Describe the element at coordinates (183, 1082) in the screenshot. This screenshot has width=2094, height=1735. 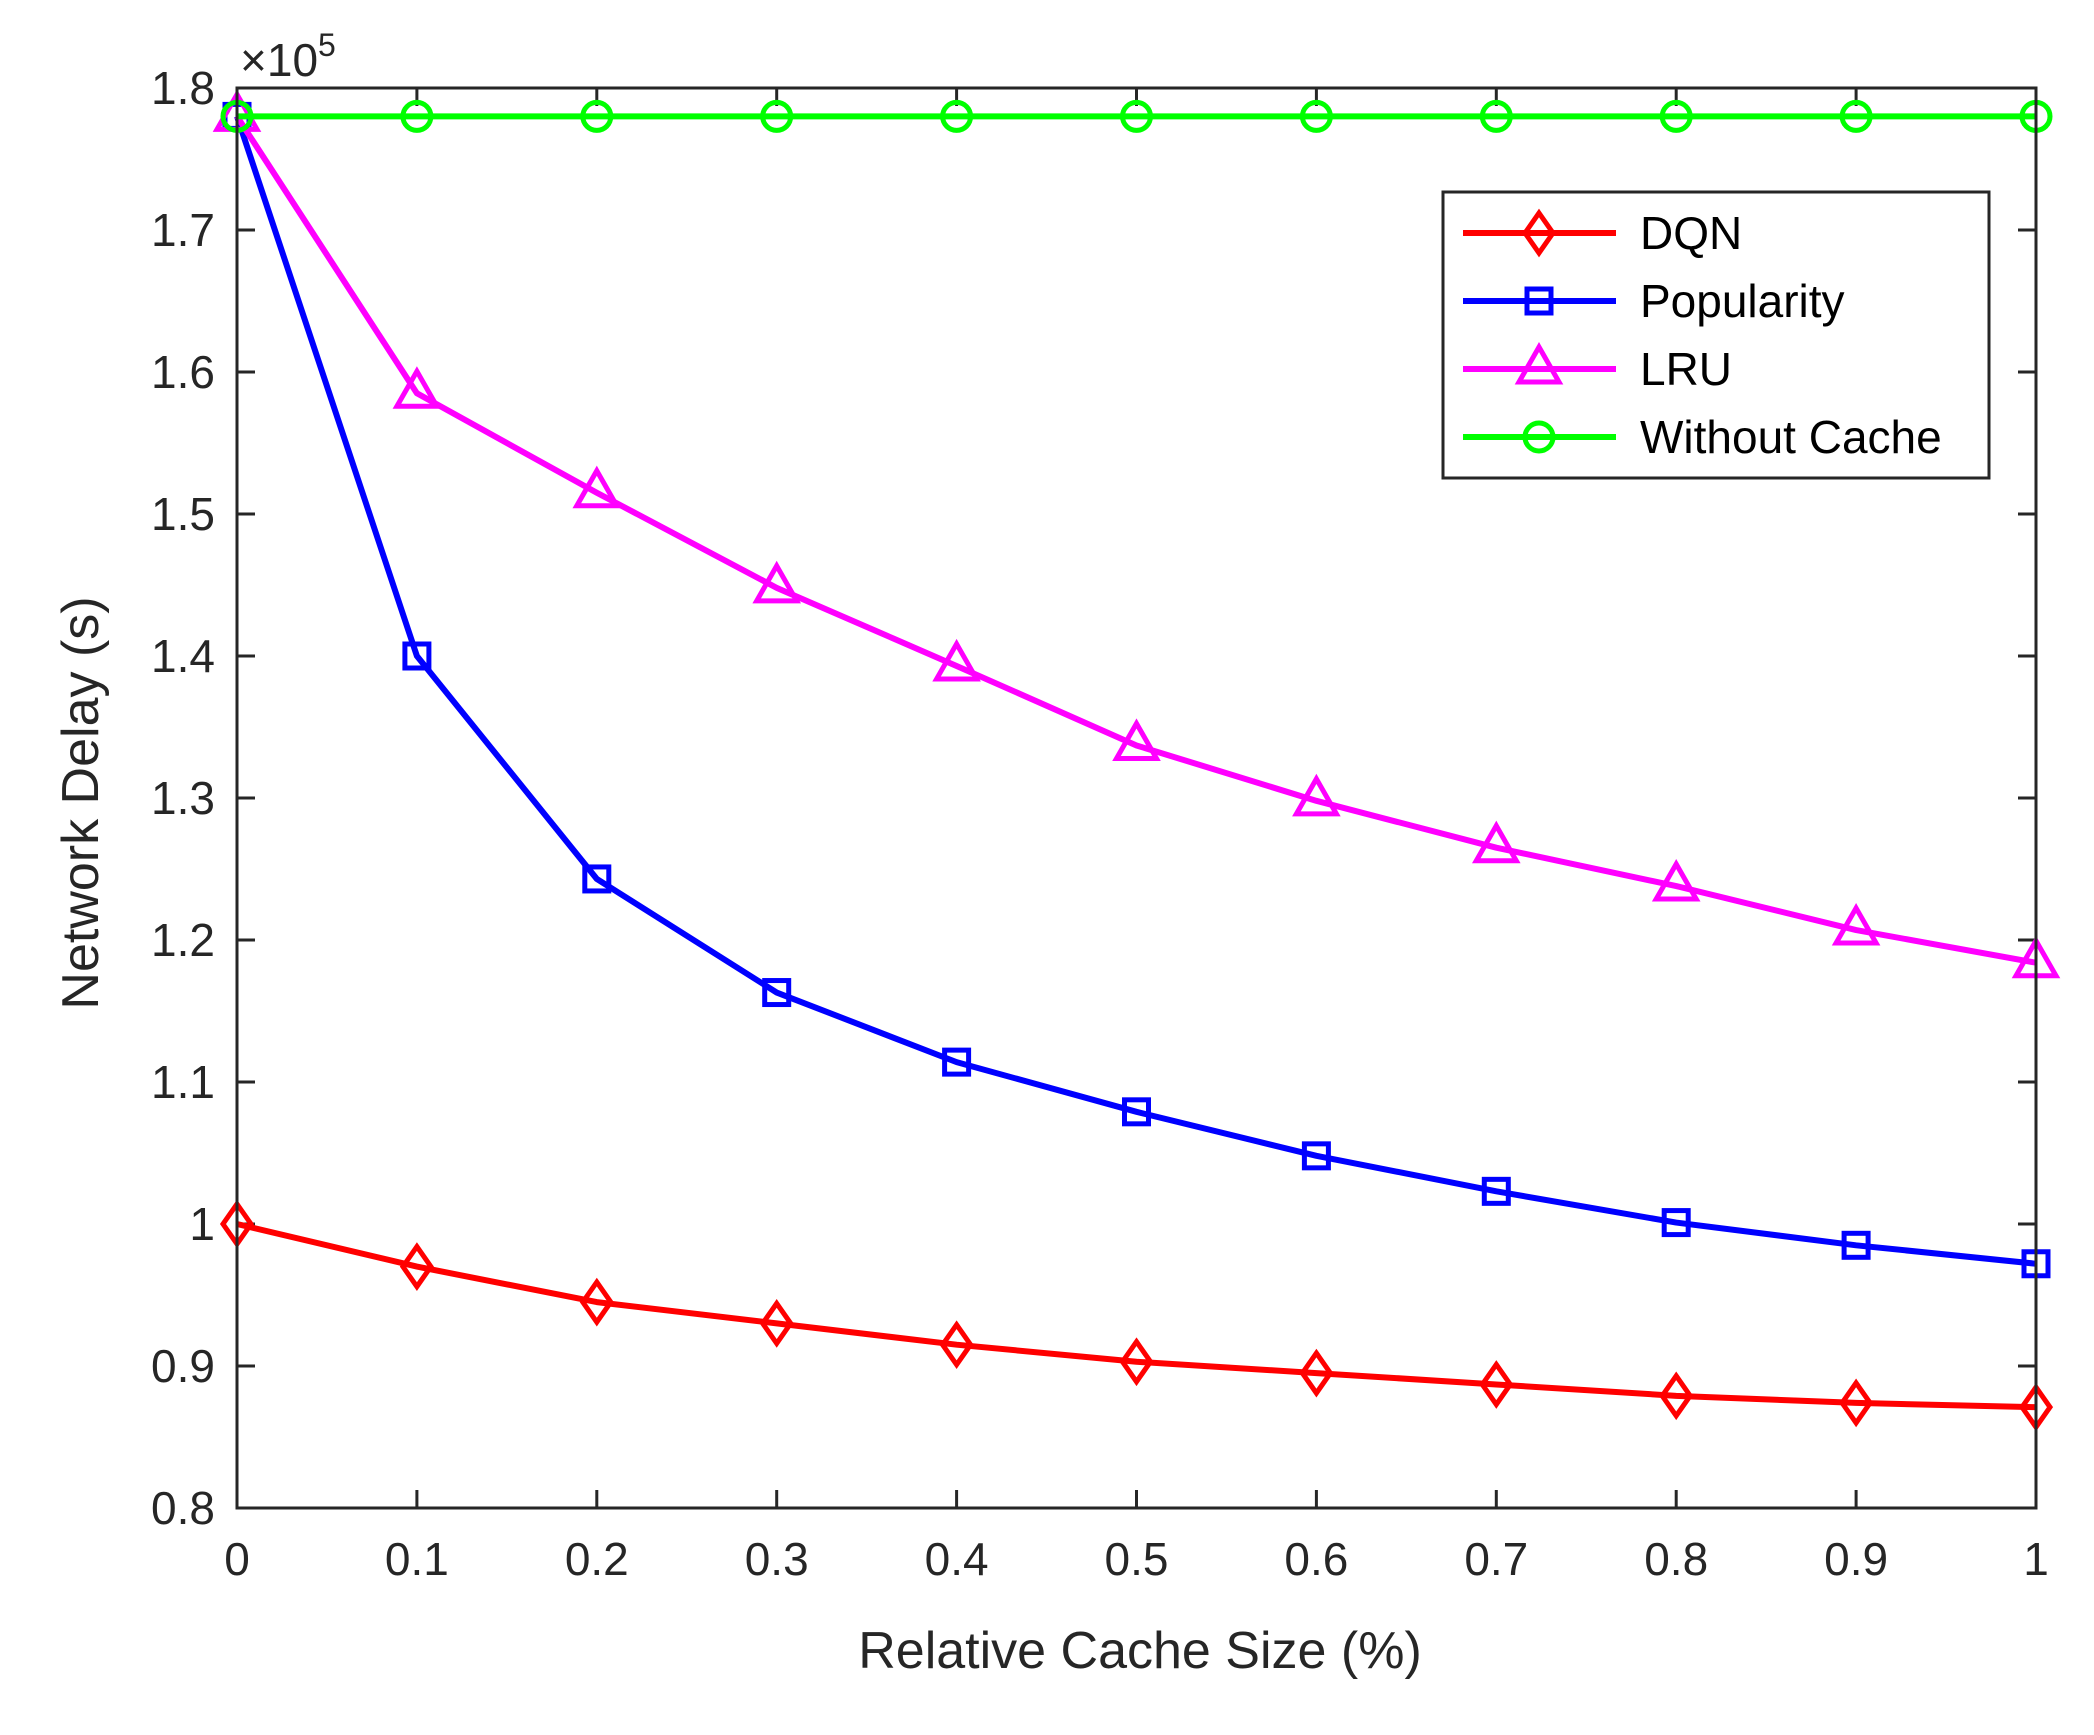
I see `y-tick-label: 1.1` at that location.